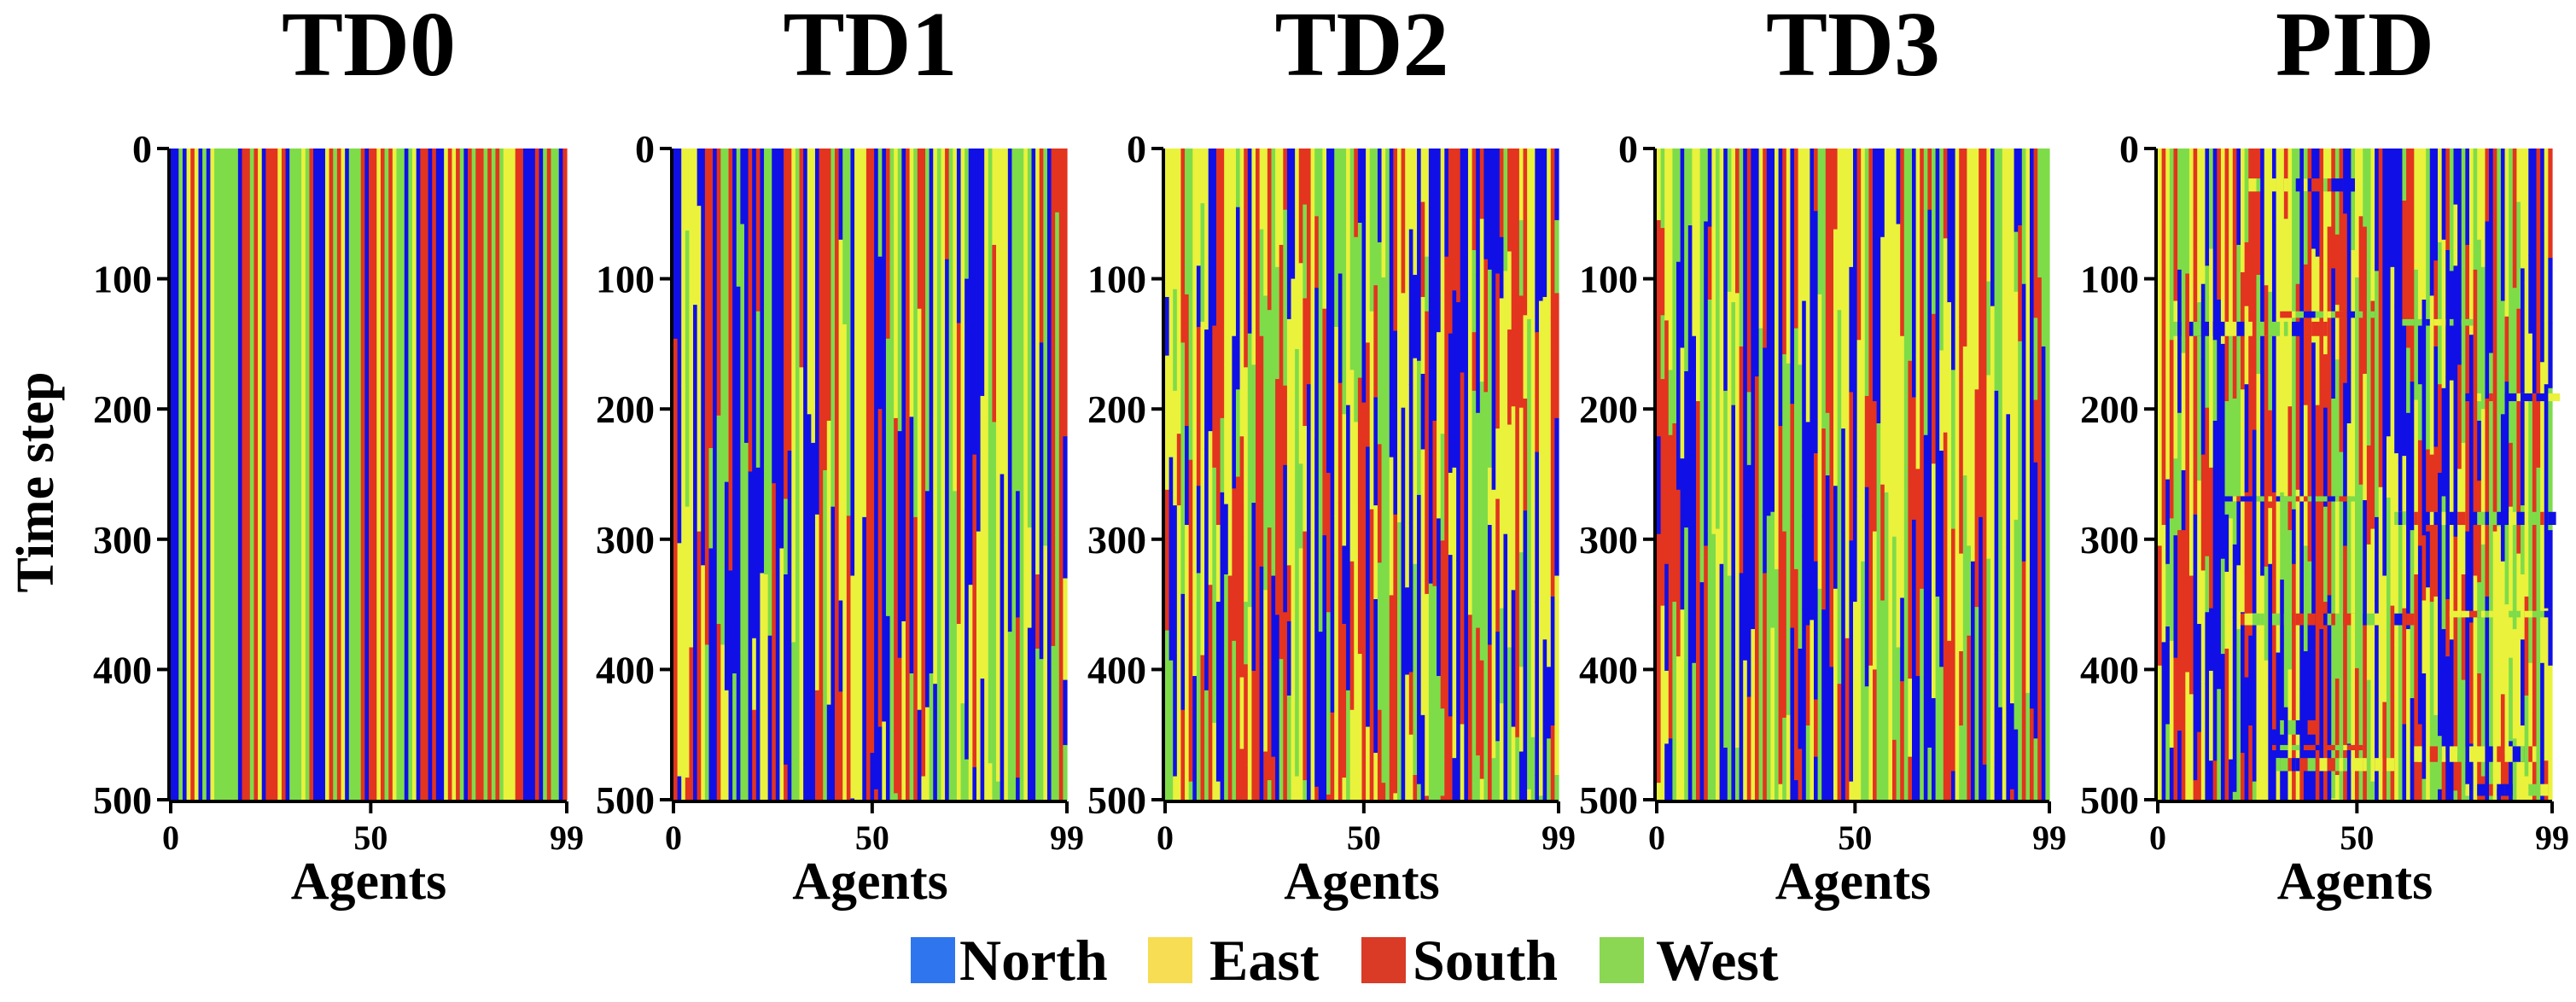 The image size is (2576, 1002). I want to click on legend-item-north: North, so click(1009, 960).